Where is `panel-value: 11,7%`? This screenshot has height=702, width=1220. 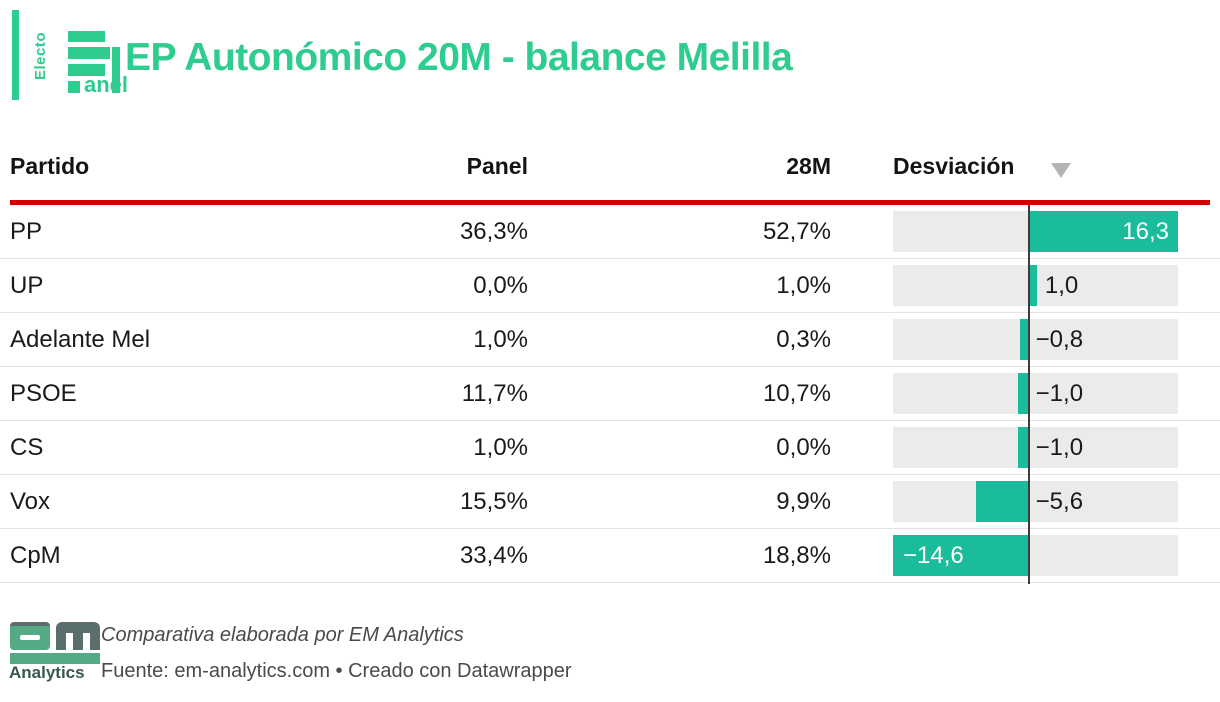 panel-value: 11,7% is located at coordinates (494, 393).